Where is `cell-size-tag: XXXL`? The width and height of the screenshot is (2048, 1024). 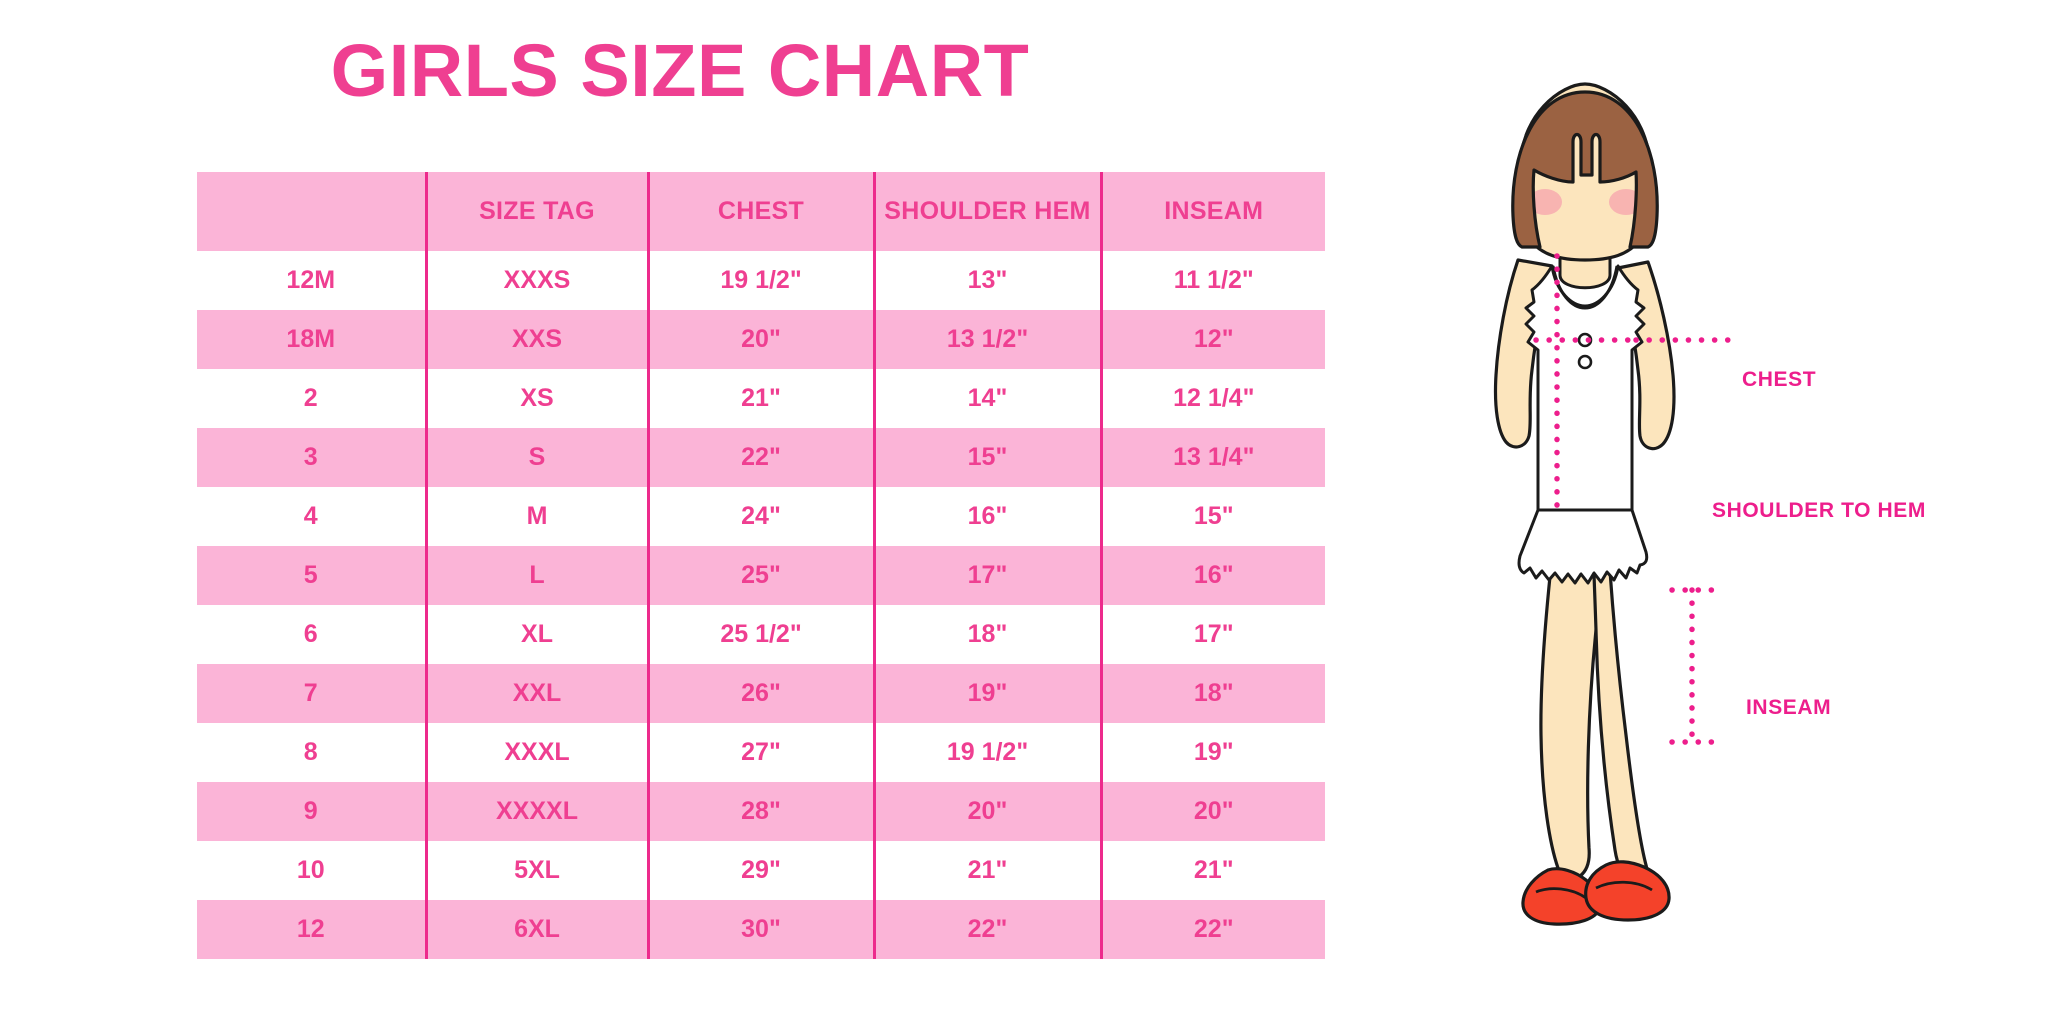 cell-size-tag: XXXL is located at coordinates (536, 752).